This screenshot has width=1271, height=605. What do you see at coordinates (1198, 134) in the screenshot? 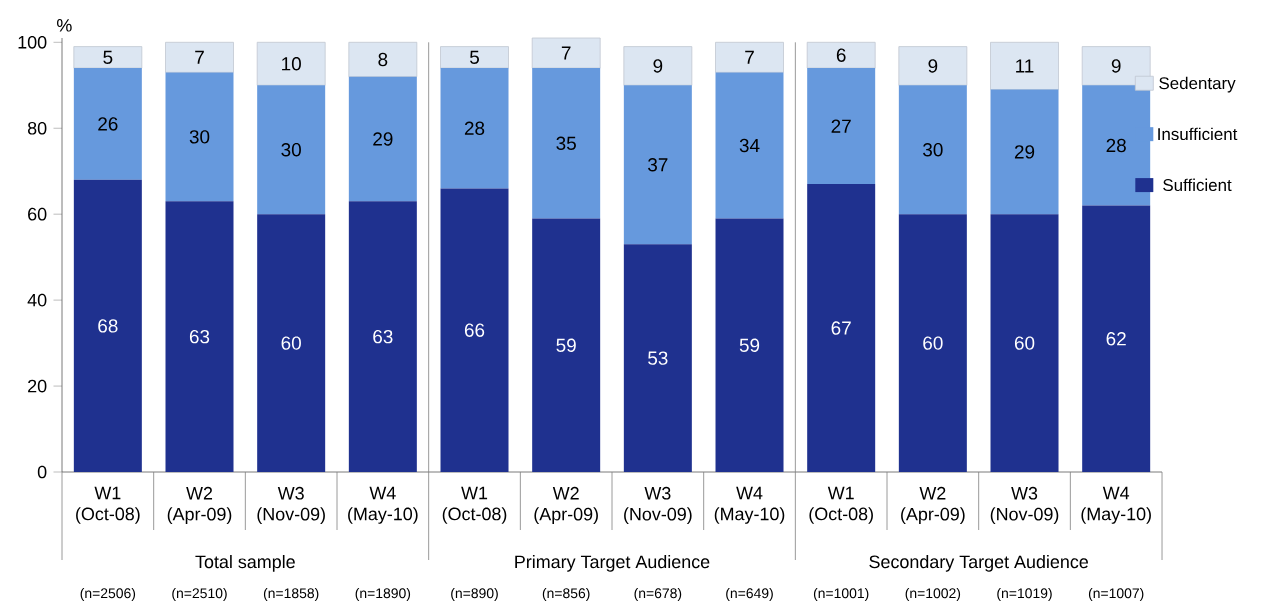
I see `legend-label: Insufficient` at bounding box center [1198, 134].